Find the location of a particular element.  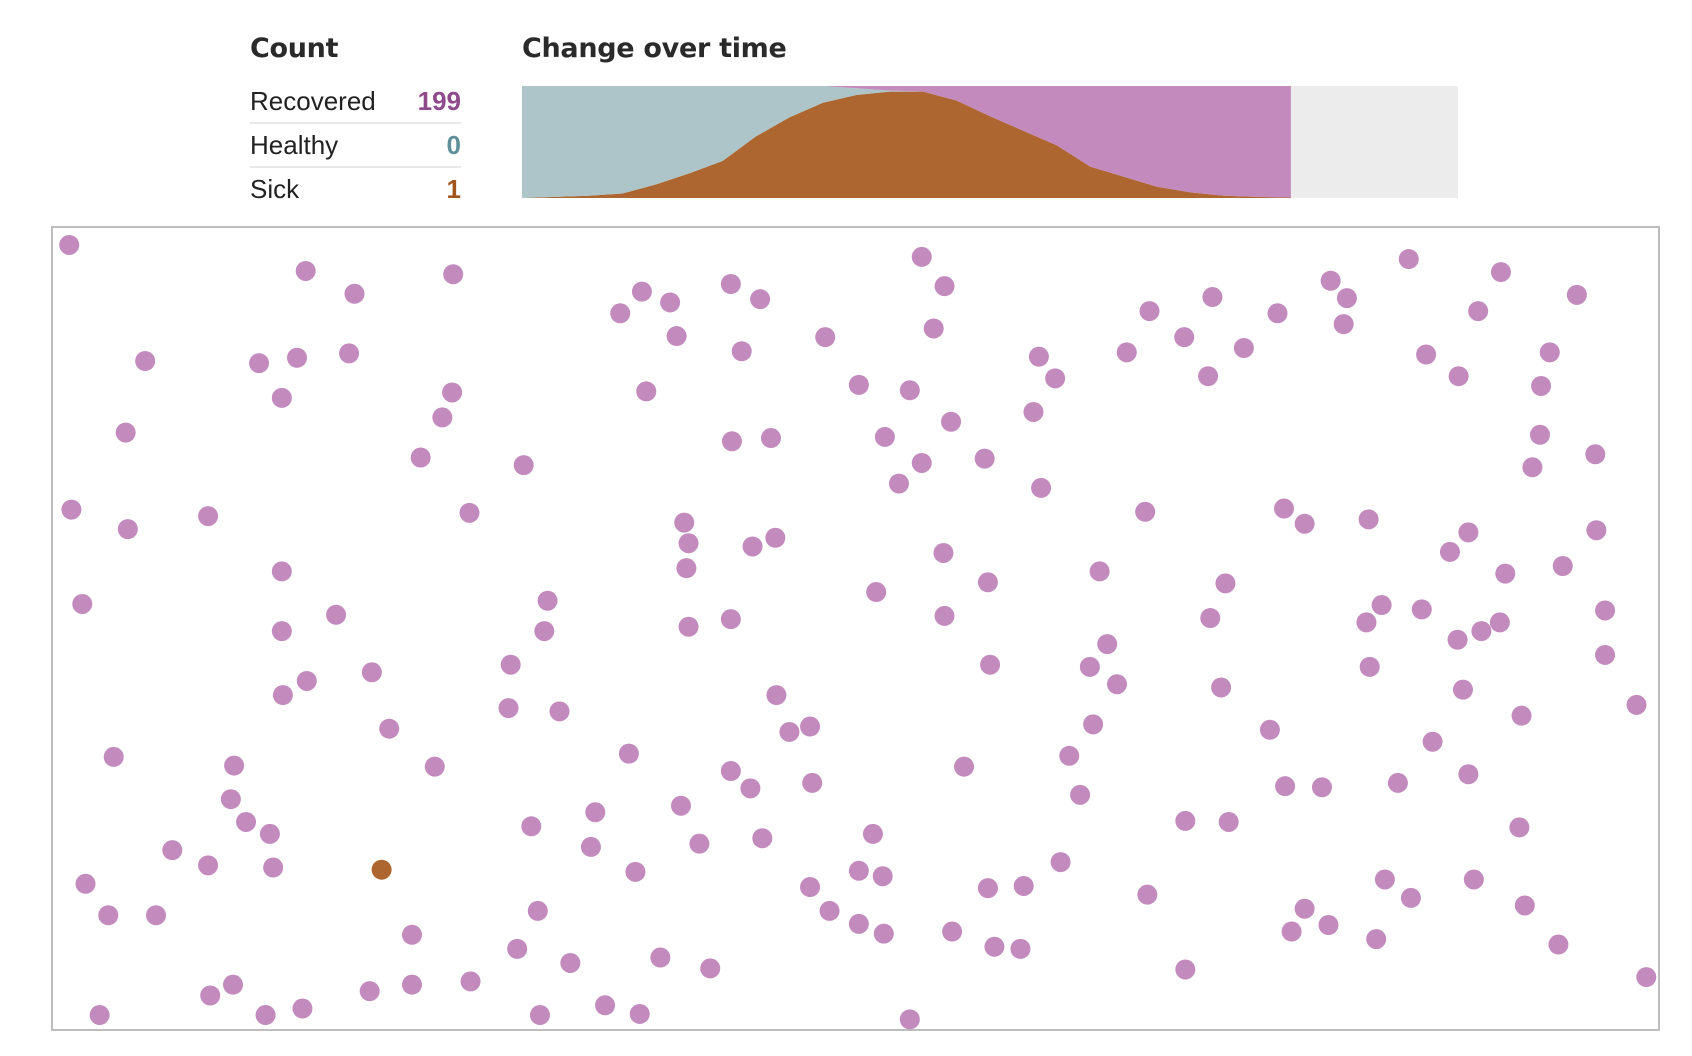

count-value: 0 is located at coordinates (453, 144).